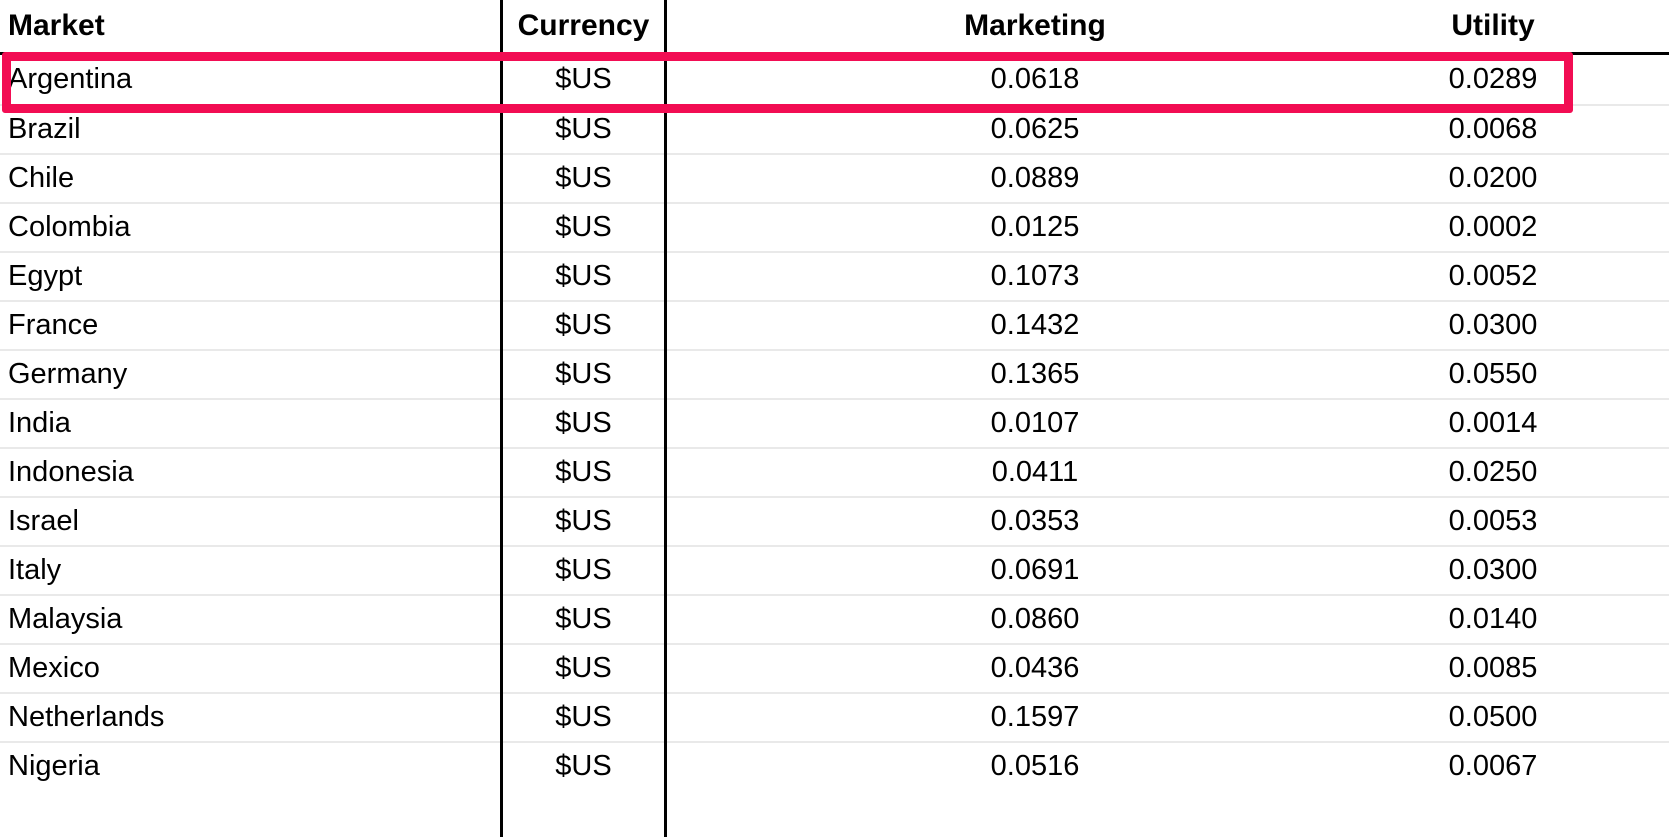  What do you see at coordinates (39, 423) in the screenshot?
I see `cell-market: India` at bounding box center [39, 423].